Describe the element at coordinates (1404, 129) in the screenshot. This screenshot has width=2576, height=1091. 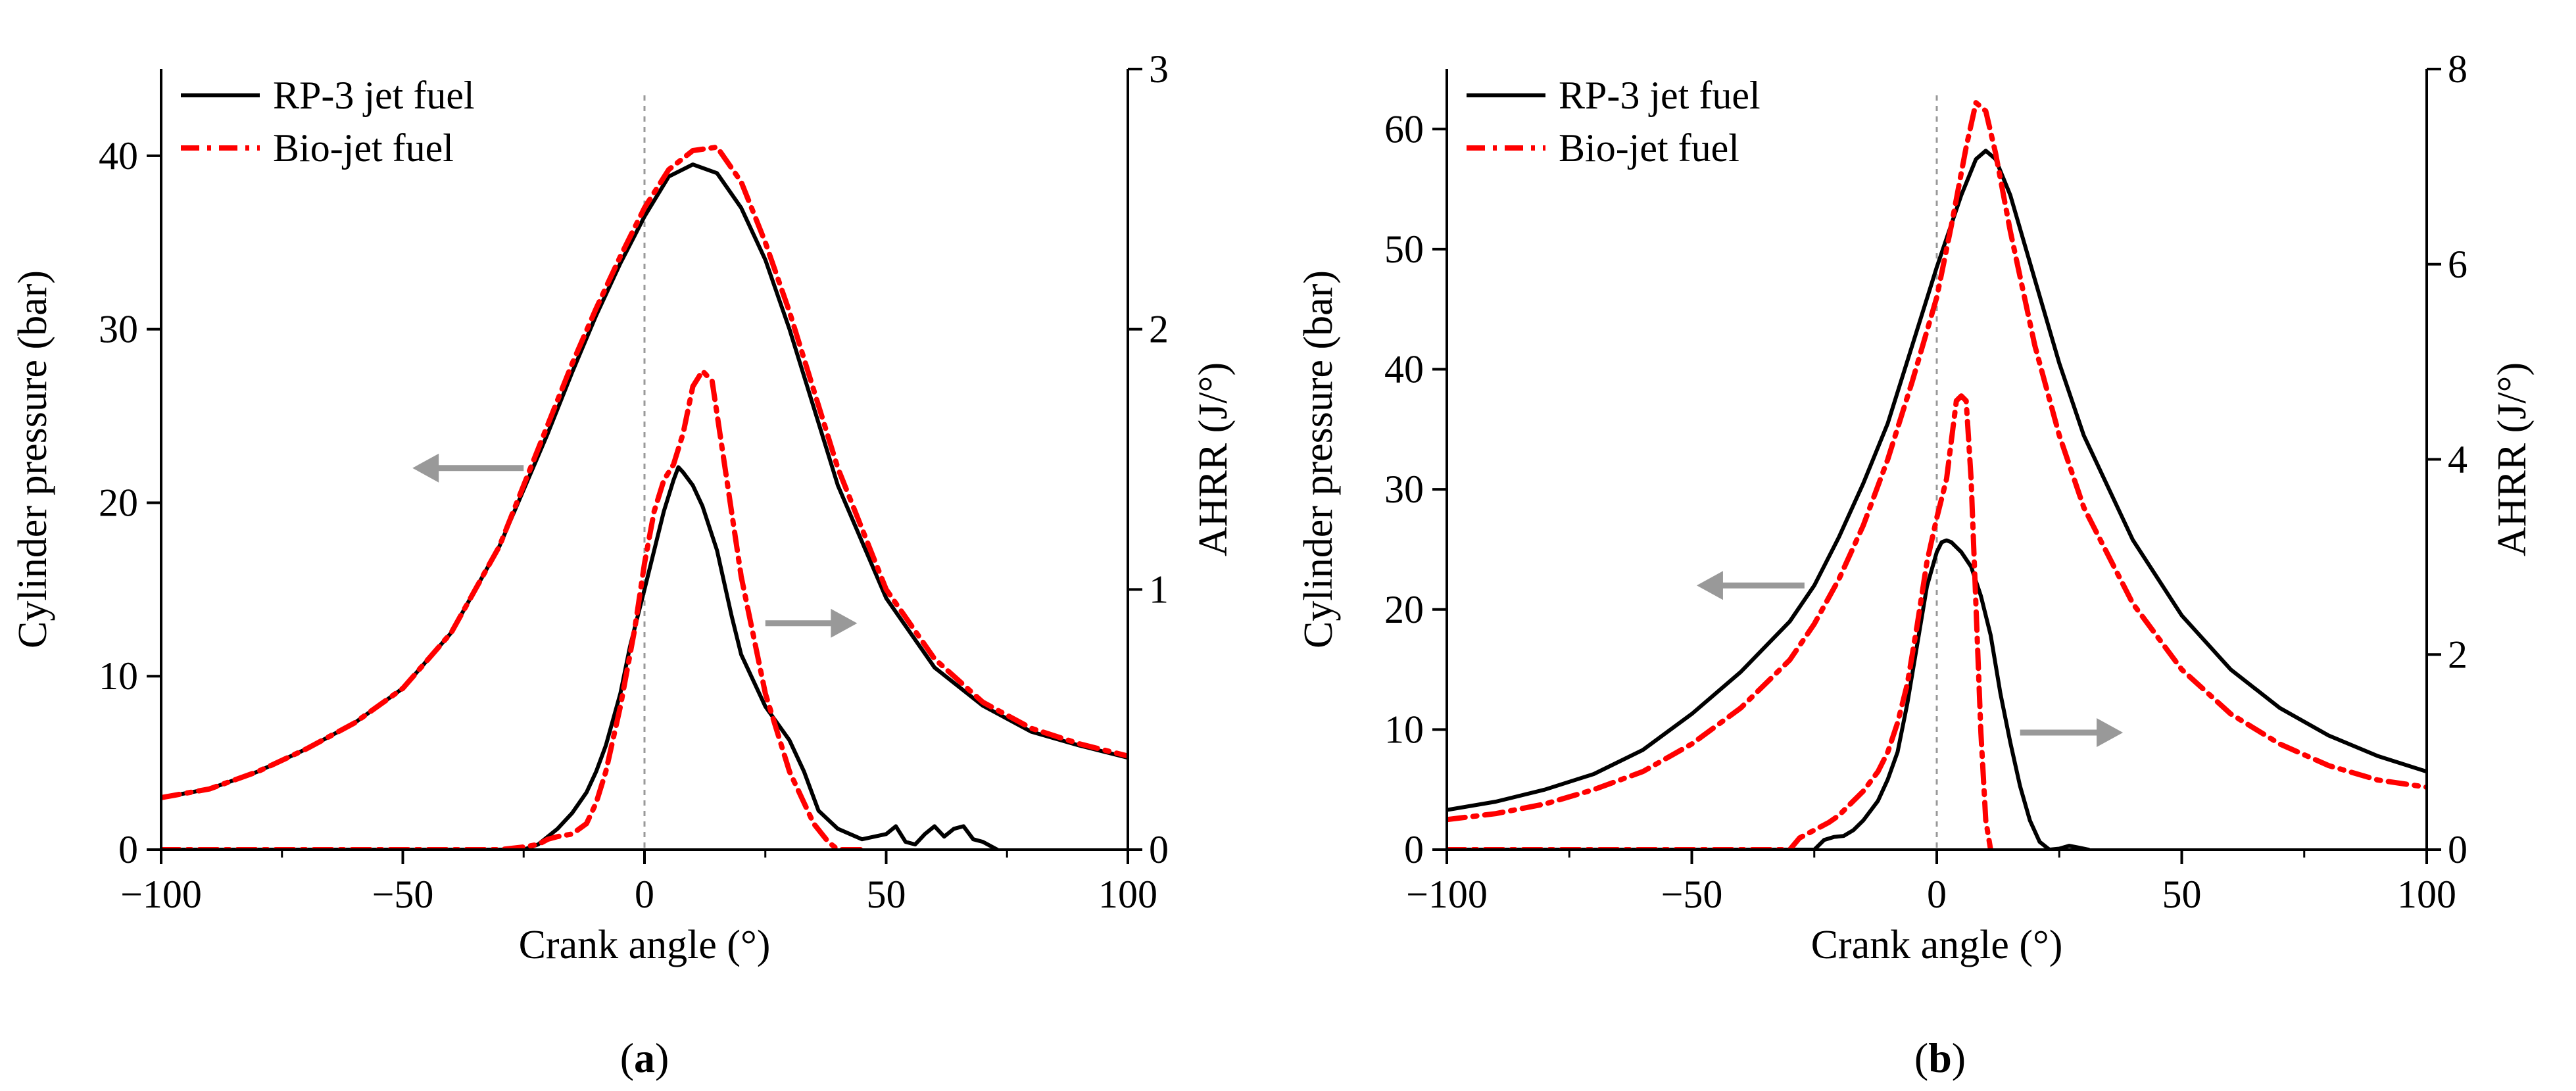
I see `y-left-tick-label: 60` at that location.